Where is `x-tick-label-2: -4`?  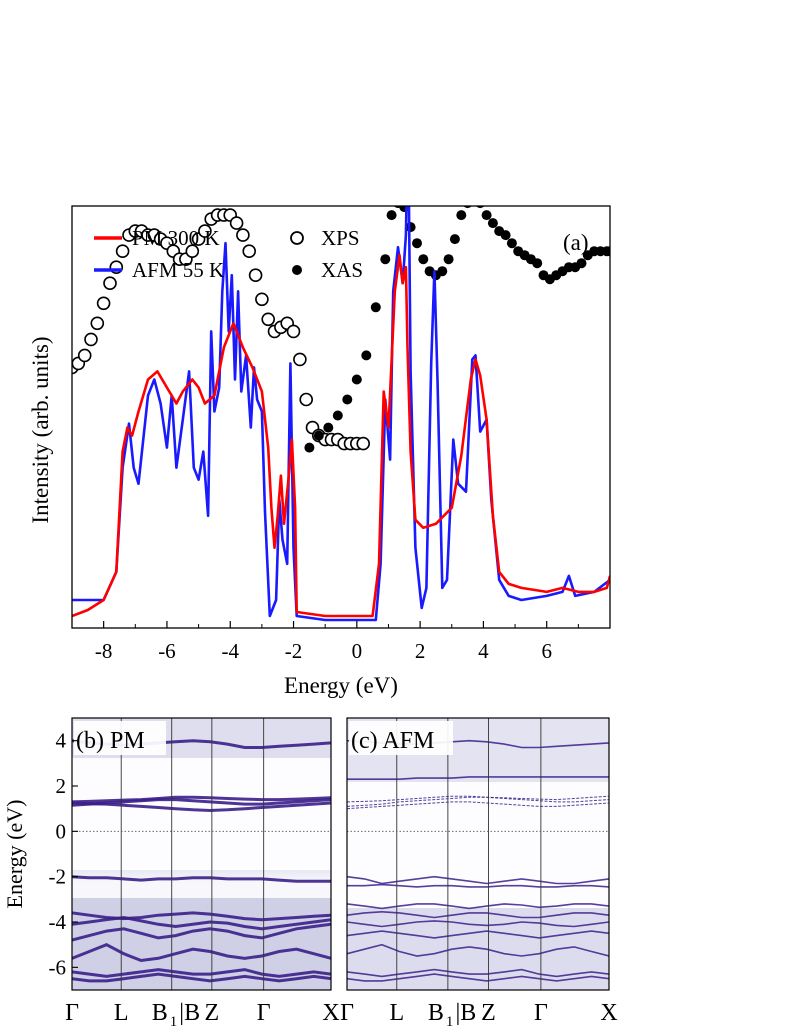
x-tick-label-2: -4 is located at coordinates (230, 651).